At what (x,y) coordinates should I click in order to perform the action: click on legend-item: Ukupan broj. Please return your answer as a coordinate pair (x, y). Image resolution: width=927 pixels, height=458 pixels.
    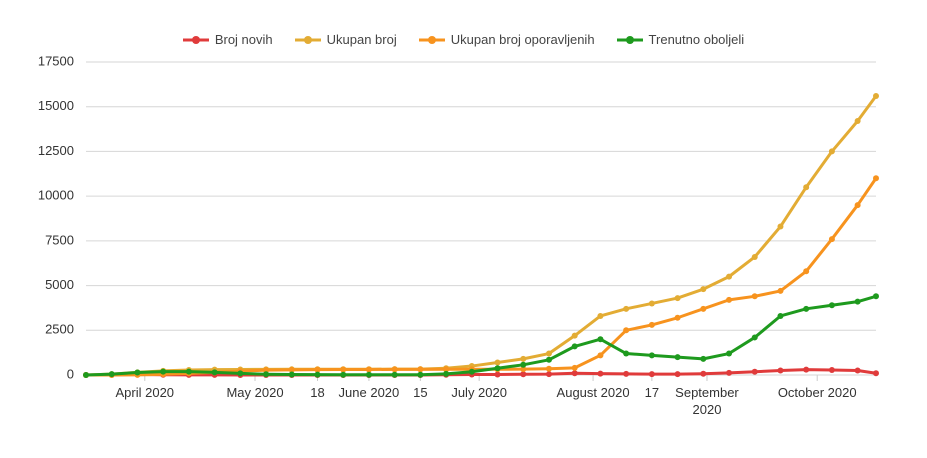
    Looking at the image, I should click on (345, 39).